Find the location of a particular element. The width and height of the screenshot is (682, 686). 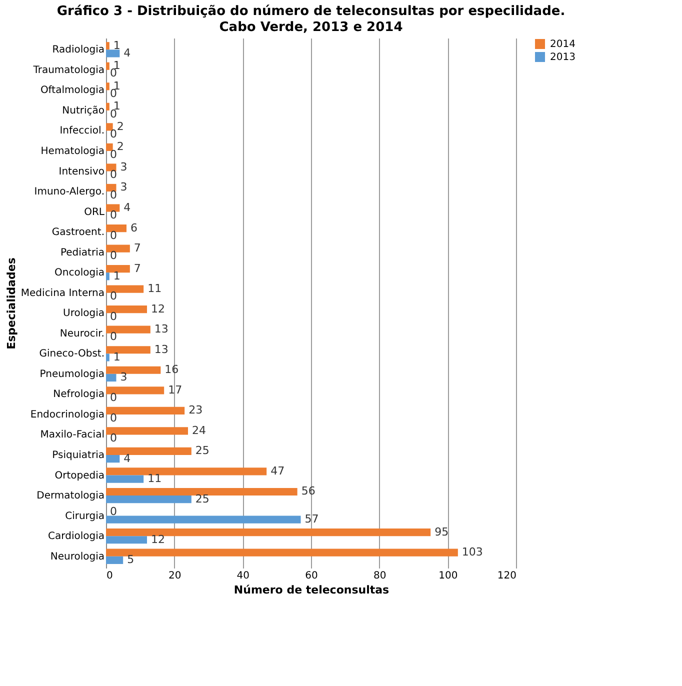

y-tick-label: Neurocir. is located at coordinates (82, 334).